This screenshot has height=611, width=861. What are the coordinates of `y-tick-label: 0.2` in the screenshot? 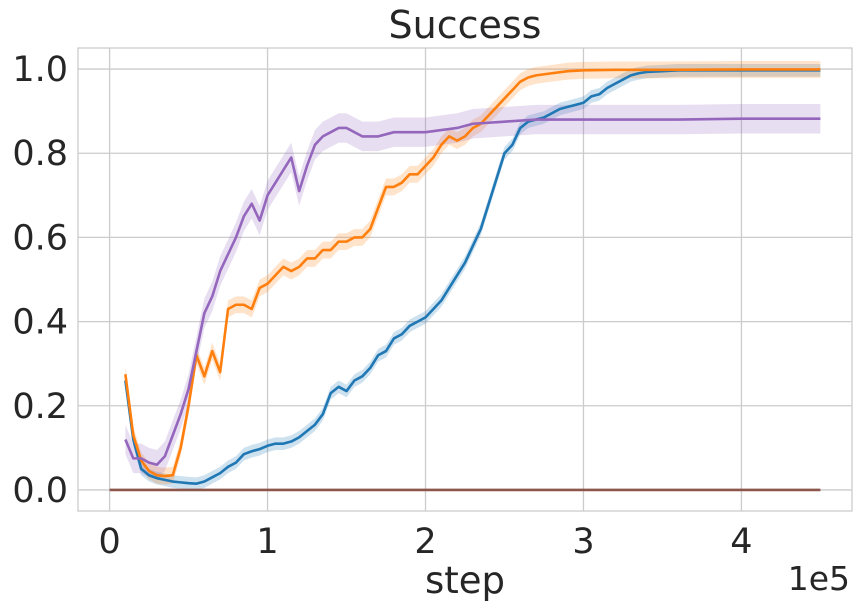 It's located at (40, 407).